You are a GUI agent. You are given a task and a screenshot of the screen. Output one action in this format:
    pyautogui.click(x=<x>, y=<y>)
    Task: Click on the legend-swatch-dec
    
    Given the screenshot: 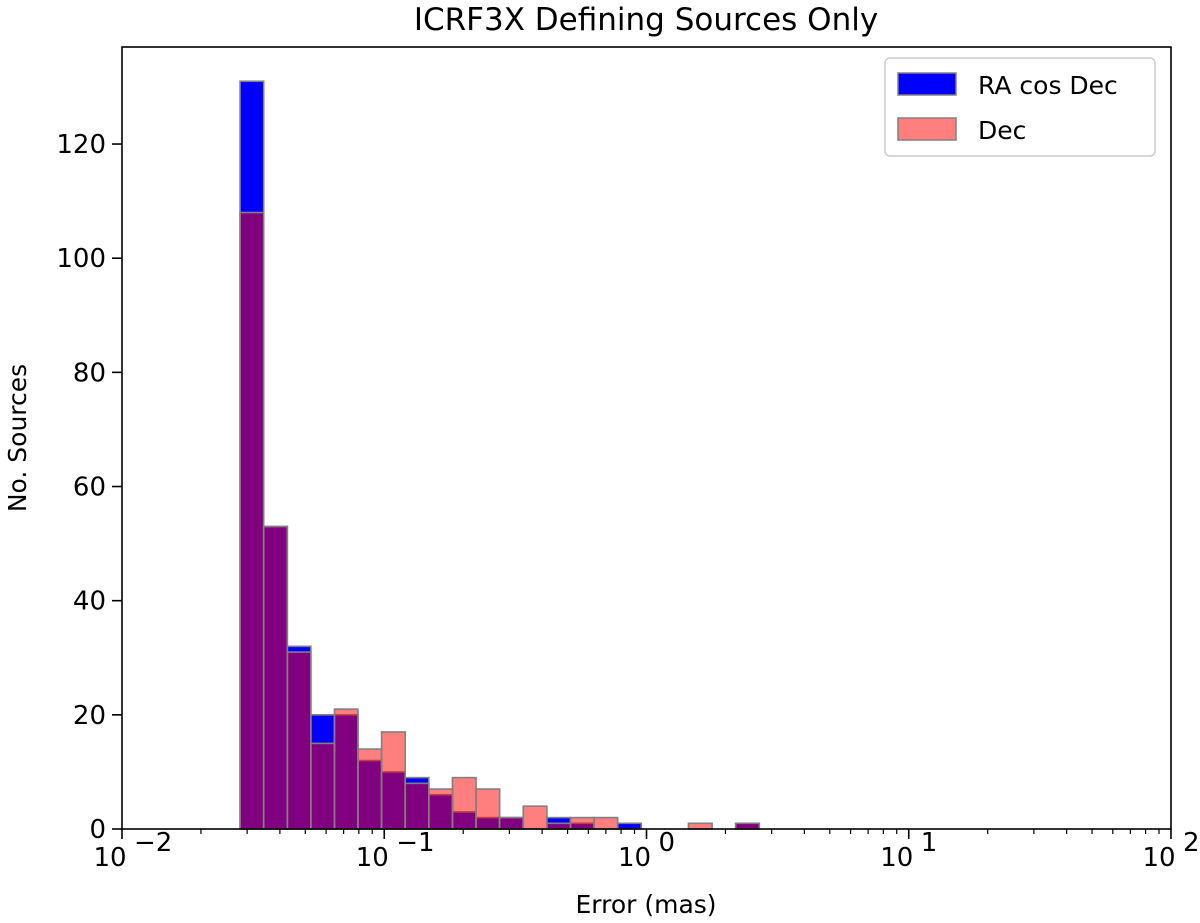 What is the action you would take?
    pyautogui.click(x=927, y=129)
    